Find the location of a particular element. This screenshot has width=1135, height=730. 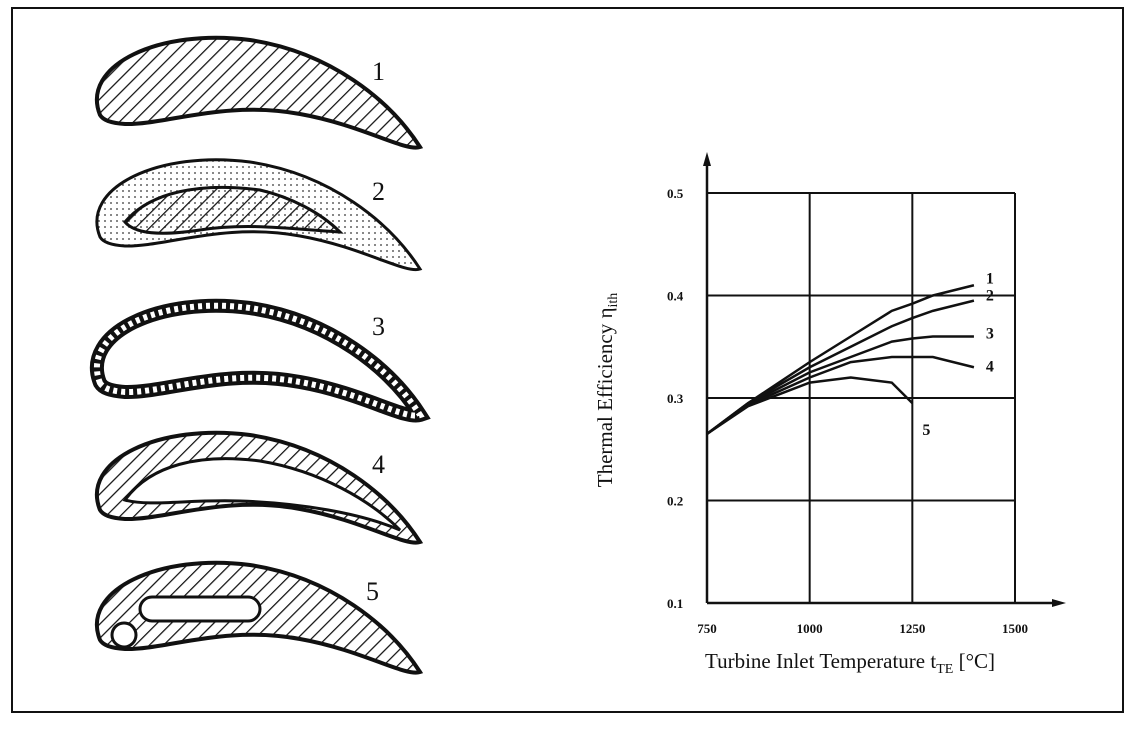

line-label: 3 is located at coordinates (990, 334).